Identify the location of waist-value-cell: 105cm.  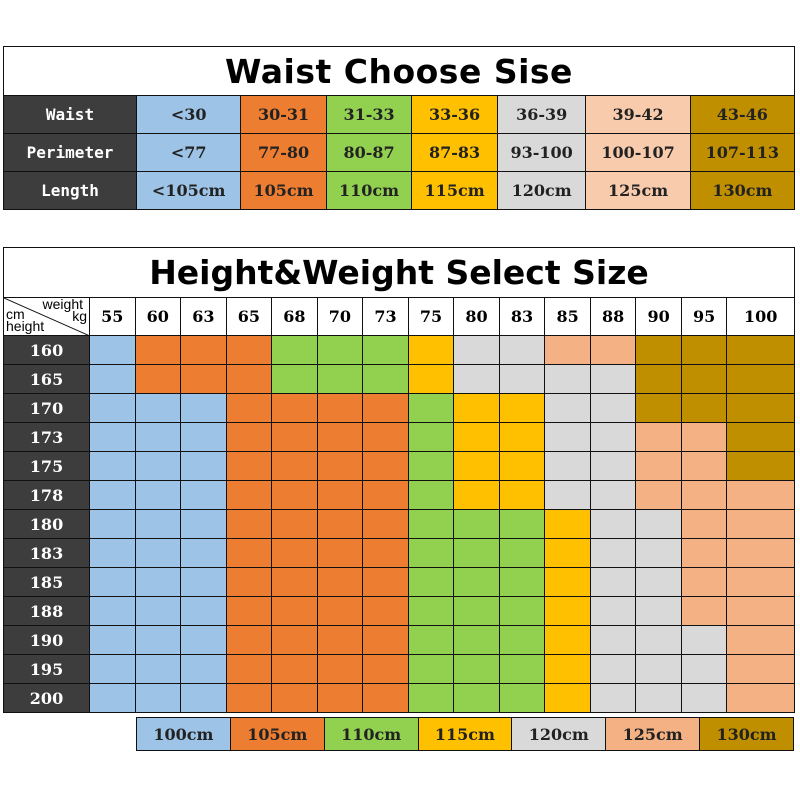
(283, 190).